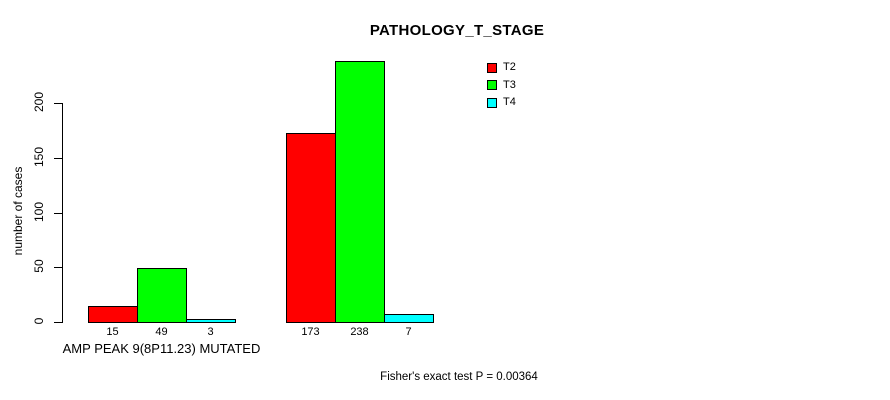  Describe the element at coordinates (39, 321) in the screenshot. I see `y-axis-tick-label: 0` at that location.